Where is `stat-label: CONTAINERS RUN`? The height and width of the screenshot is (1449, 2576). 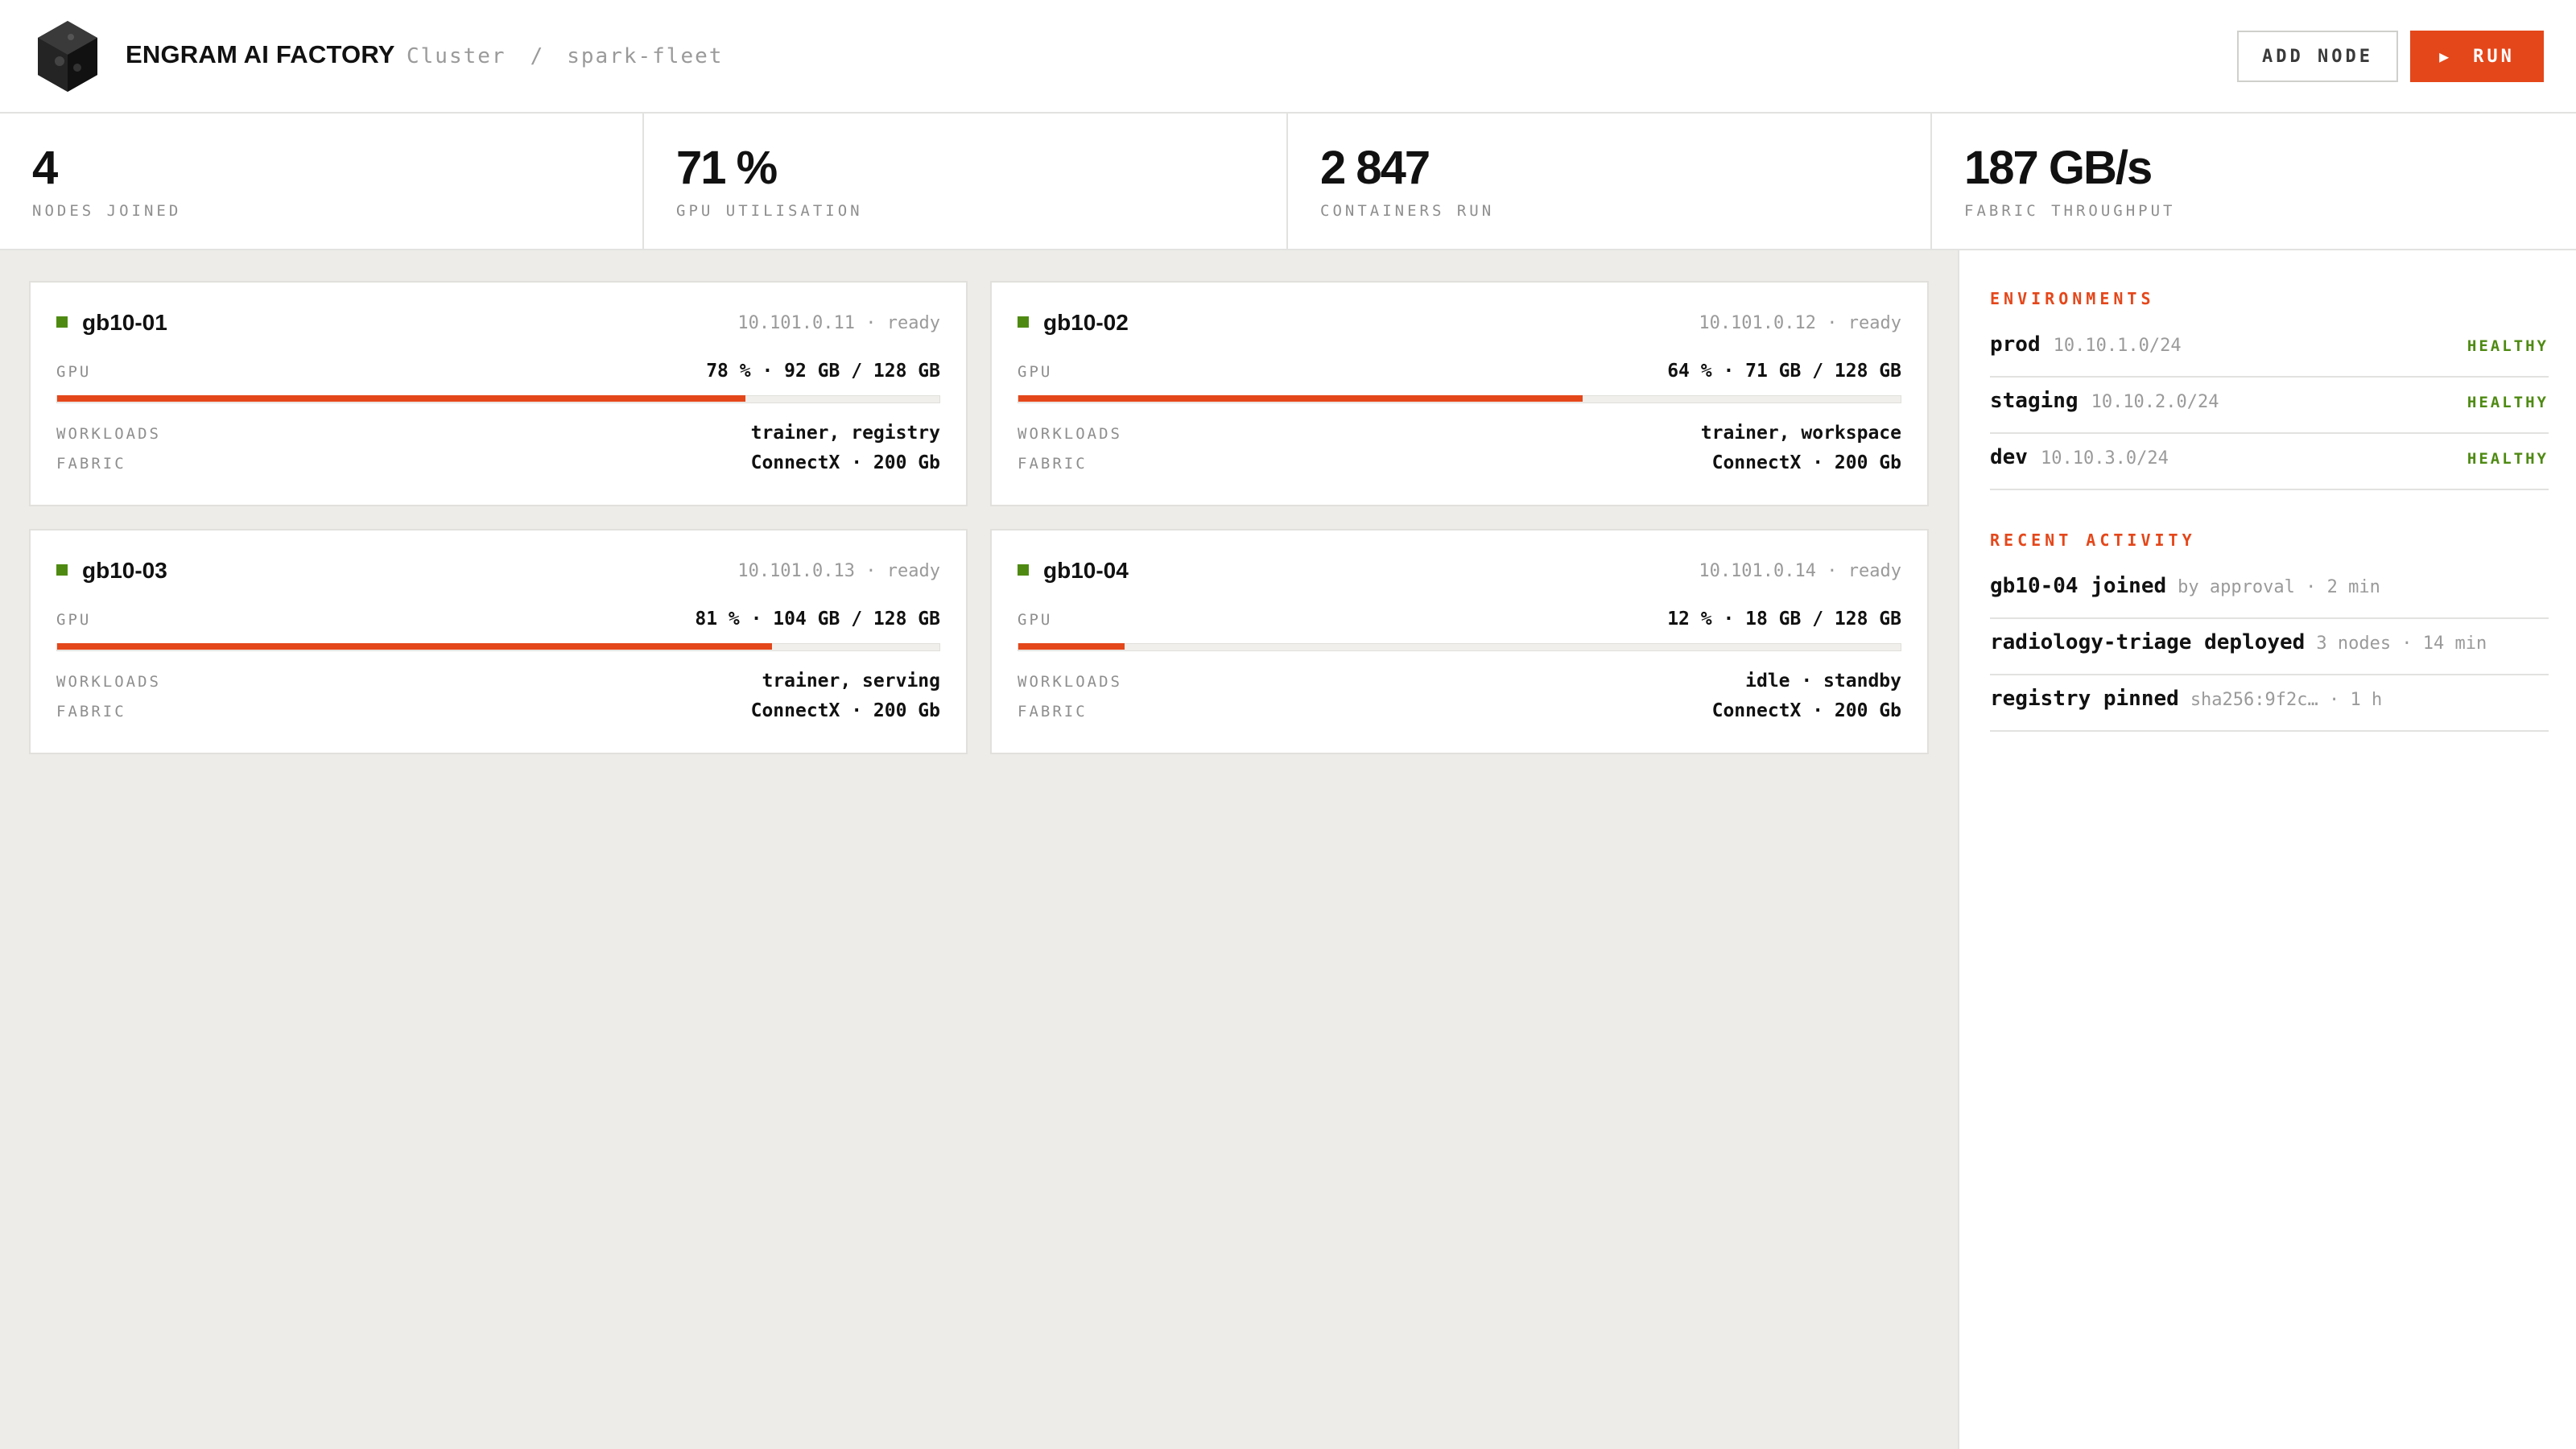 stat-label: CONTAINERS RUN is located at coordinates (1407, 211).